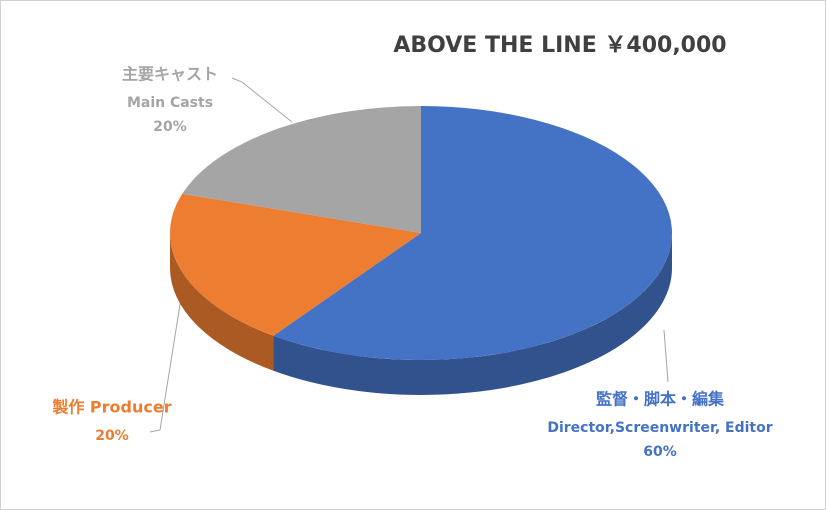 The height and width of the screenshot is (510, 826). I want to click on category-label: 監督・脚本・編集, so click(660, 399).